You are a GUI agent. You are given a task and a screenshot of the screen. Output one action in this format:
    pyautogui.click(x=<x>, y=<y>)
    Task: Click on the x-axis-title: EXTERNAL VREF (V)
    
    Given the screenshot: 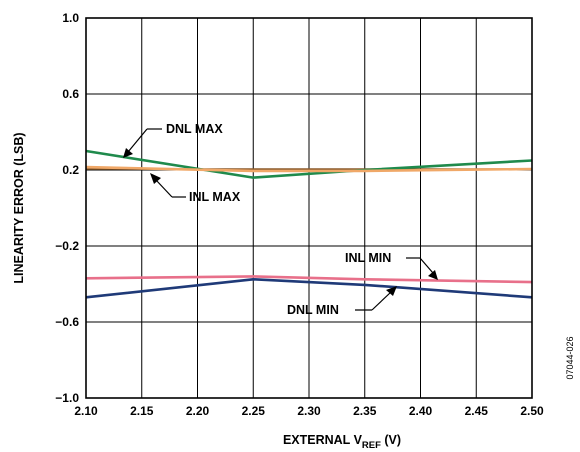 What is the action you would take?
    pyautogui.click(x=342, y=442)
    